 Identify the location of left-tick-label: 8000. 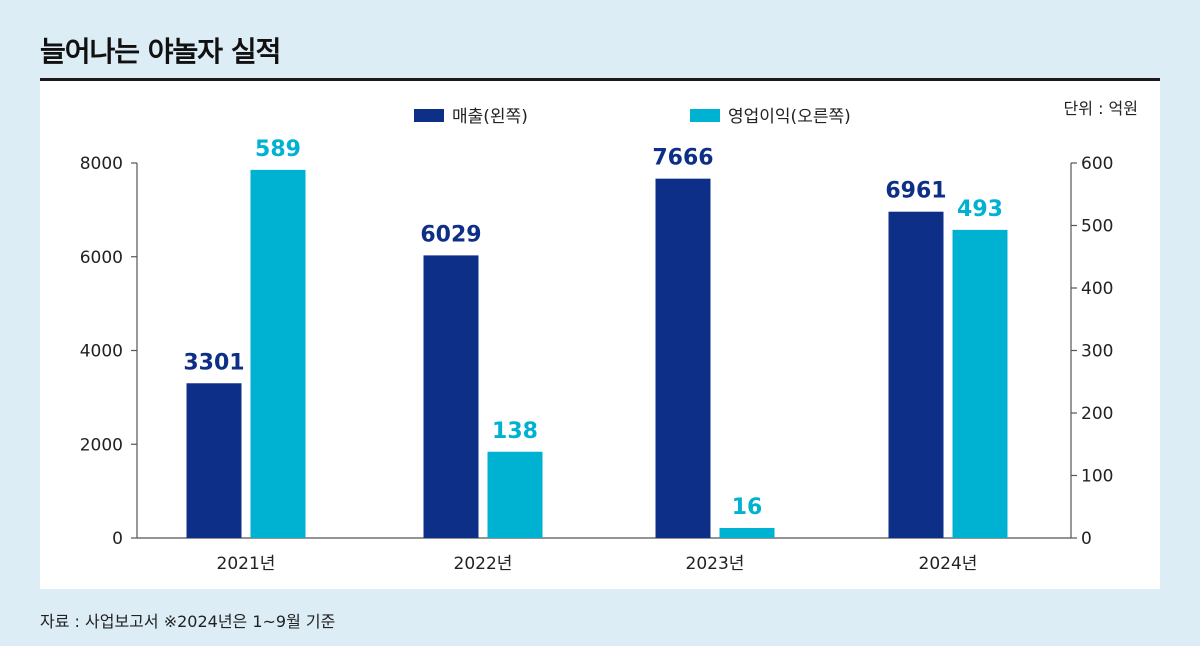
(101, 164).